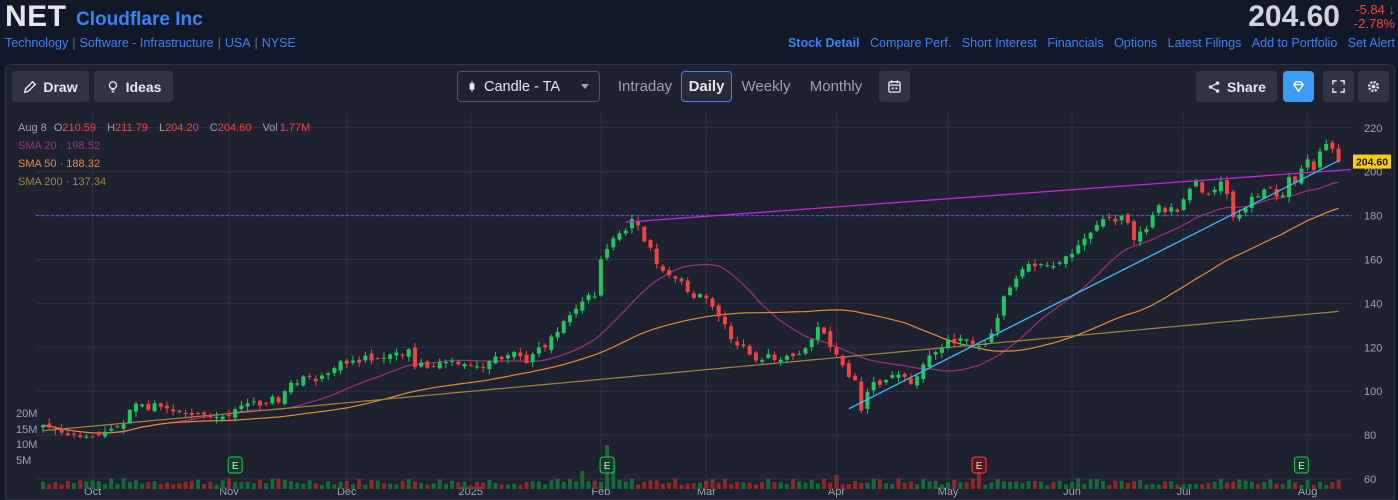  Describe the element at coordinates (237, 43) in the screenshot. I see `breadcrumb-country: USA` at that location.